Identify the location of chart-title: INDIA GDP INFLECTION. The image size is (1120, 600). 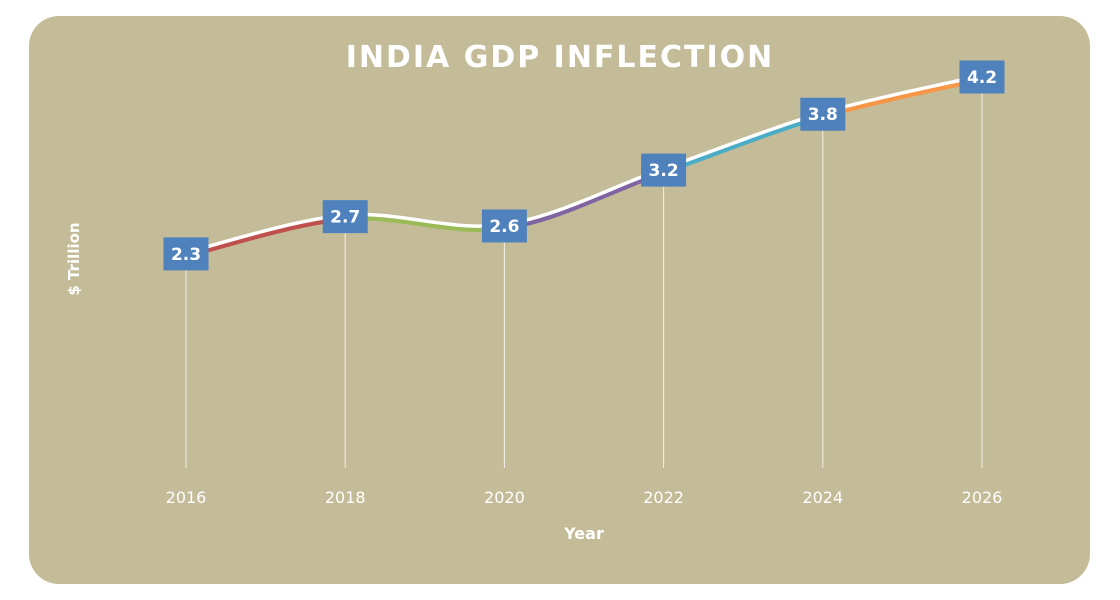
(560, 57).